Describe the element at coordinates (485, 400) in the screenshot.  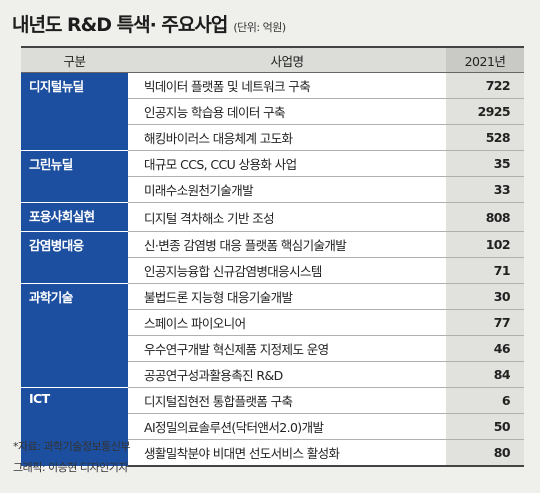
I see `budget-value-cell: 6` at that location.